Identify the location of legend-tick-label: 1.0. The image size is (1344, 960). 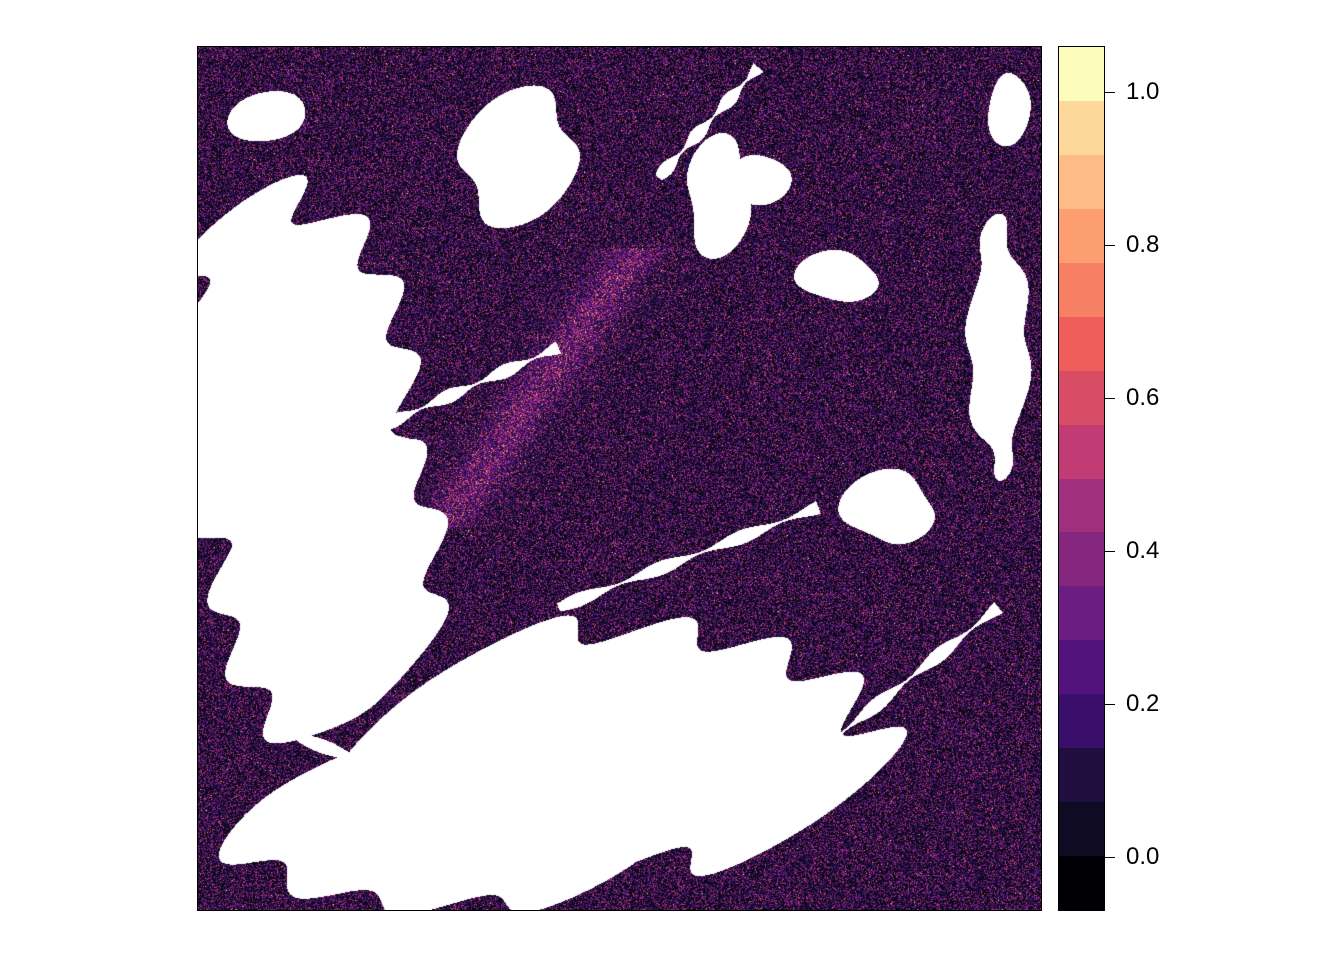
(1143, 91).